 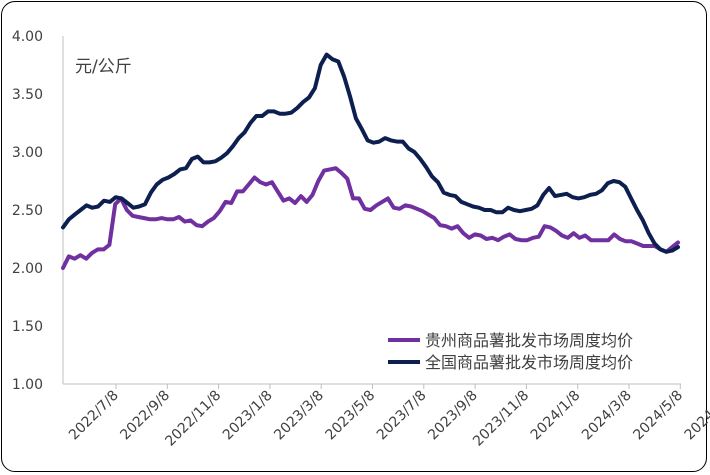 I want to click on y-tick-label: 1.50, so click(x=27, y=327).